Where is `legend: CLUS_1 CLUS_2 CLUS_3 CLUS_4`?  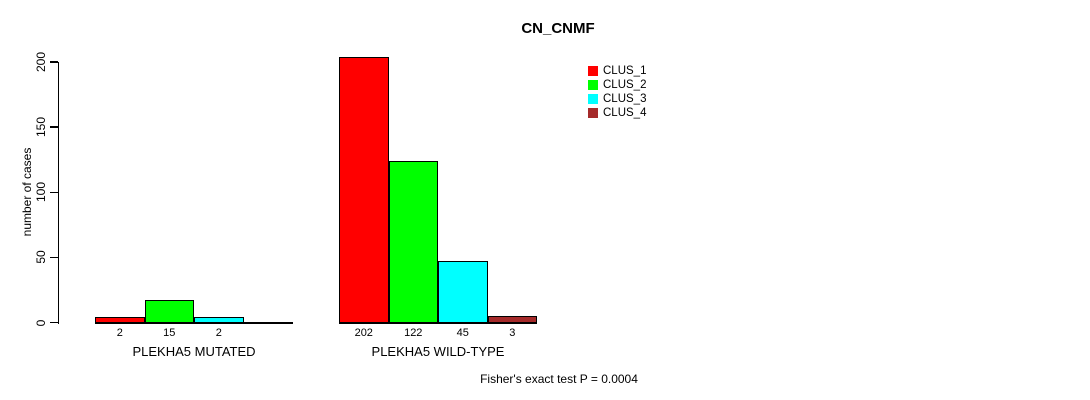
legend: CLUS_1 CLUS_2 CLUS_3 CLUS_4 is located at coordinates (617, 92).